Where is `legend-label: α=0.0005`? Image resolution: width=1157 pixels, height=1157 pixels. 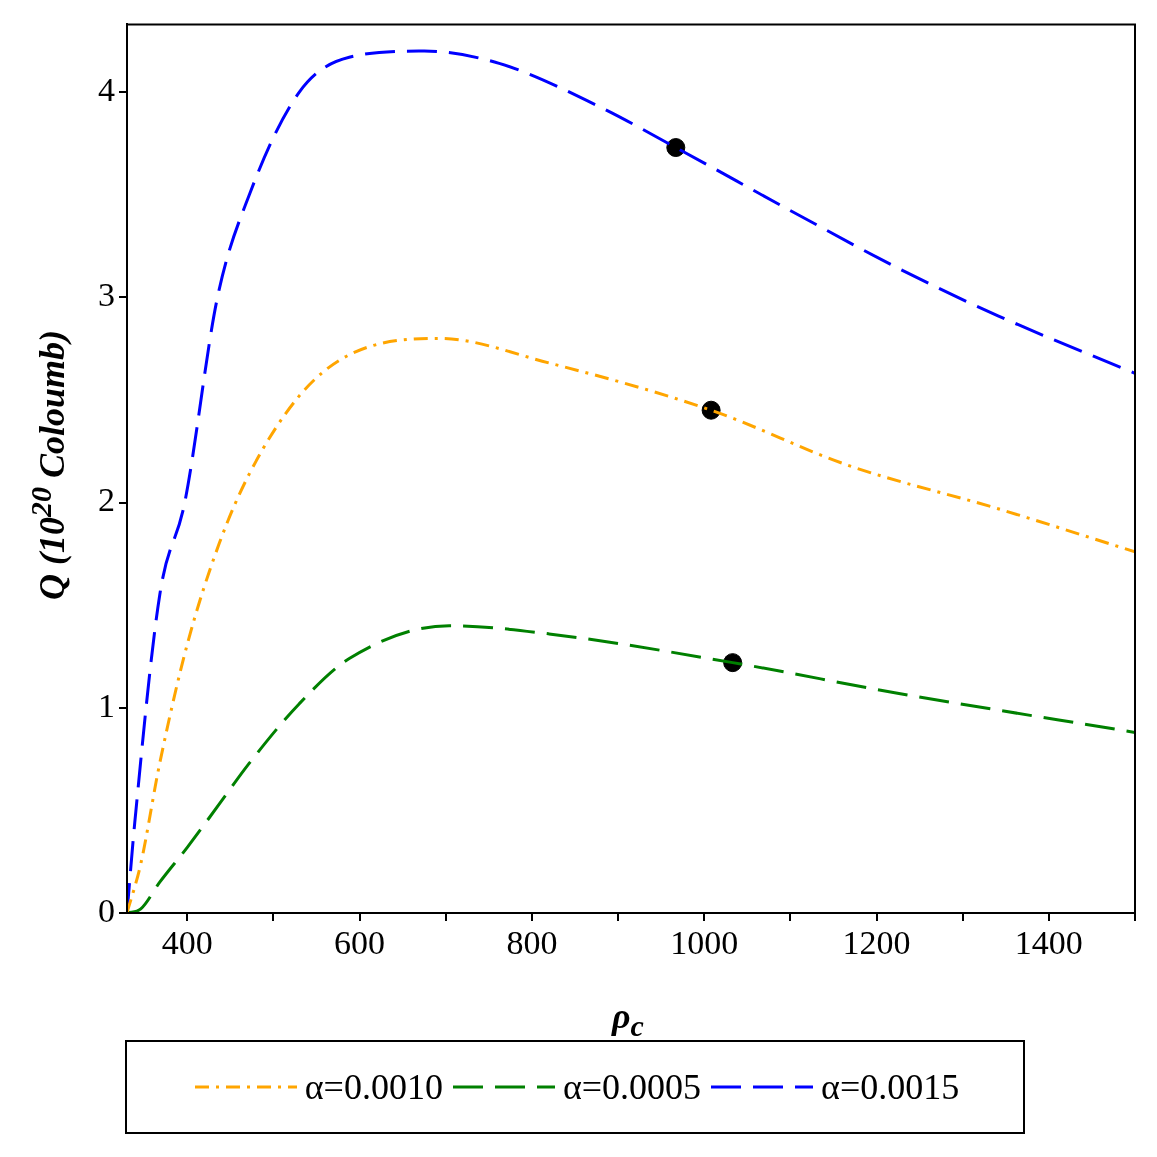
legend-label: α=0.0005 is located at coordinates (632, 1087).